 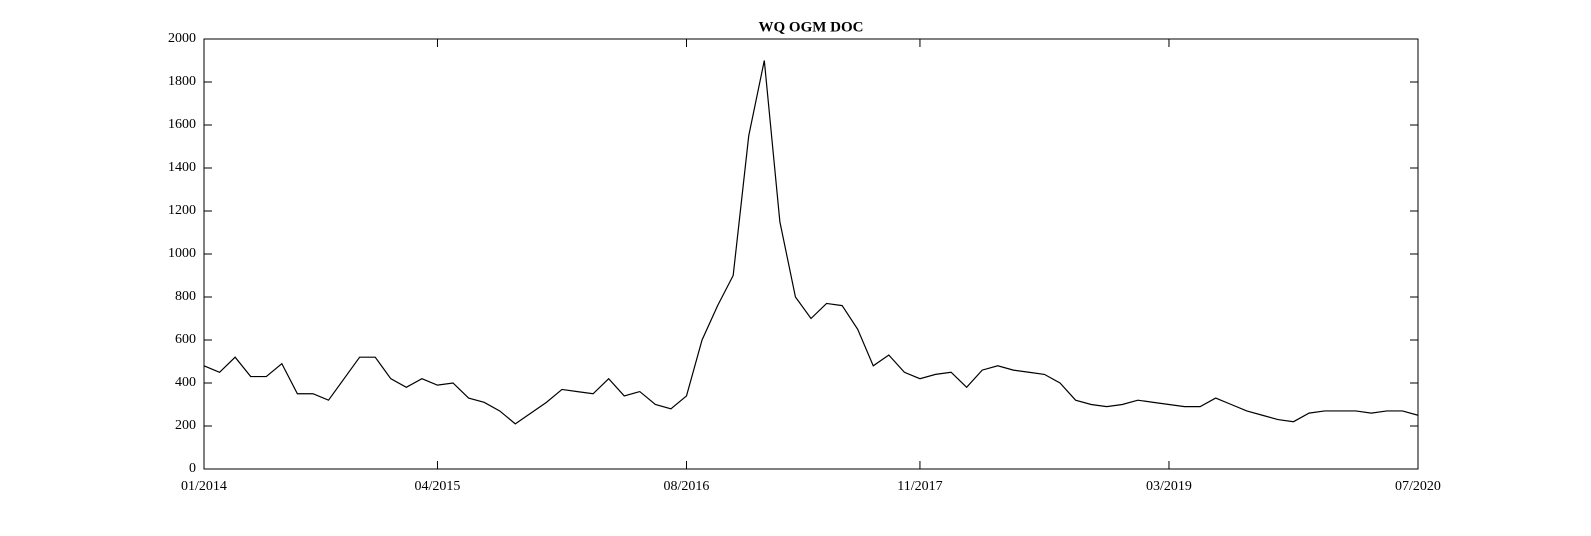 What do you see at coordinates (182, 167) in the screenshot?
I see `y-tick-label: 1400` at bounding box center [182, 167].